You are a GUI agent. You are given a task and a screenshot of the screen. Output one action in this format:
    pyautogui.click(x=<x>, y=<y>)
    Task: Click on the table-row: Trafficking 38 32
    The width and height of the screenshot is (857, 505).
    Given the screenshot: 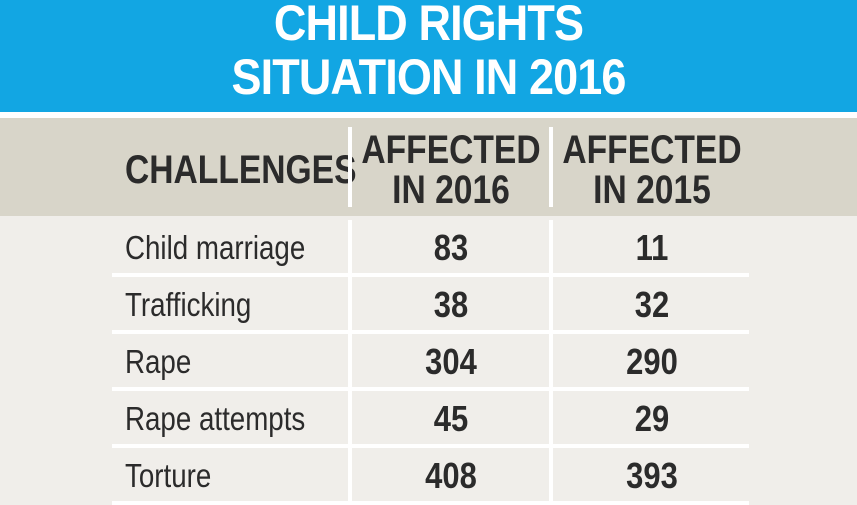 What is the action you would take?
    pyautogui.click(x=428, y=305)
    